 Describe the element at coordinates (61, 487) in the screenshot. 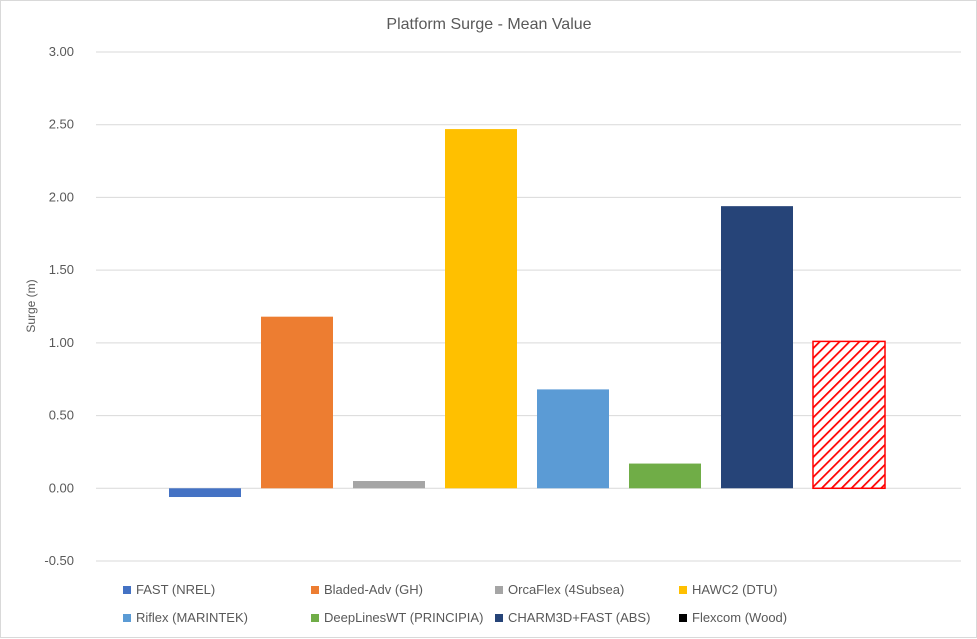

I see `y-tick-label: 0.00` at that location.